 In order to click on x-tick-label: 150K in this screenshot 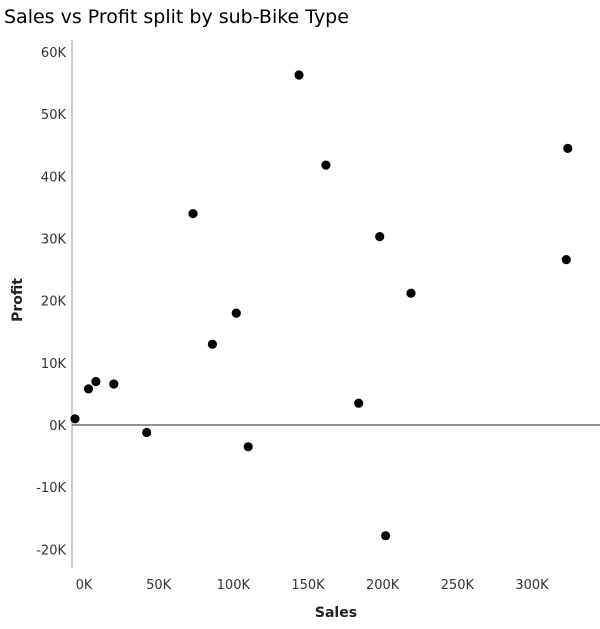, I will do `click(308, 585)`.